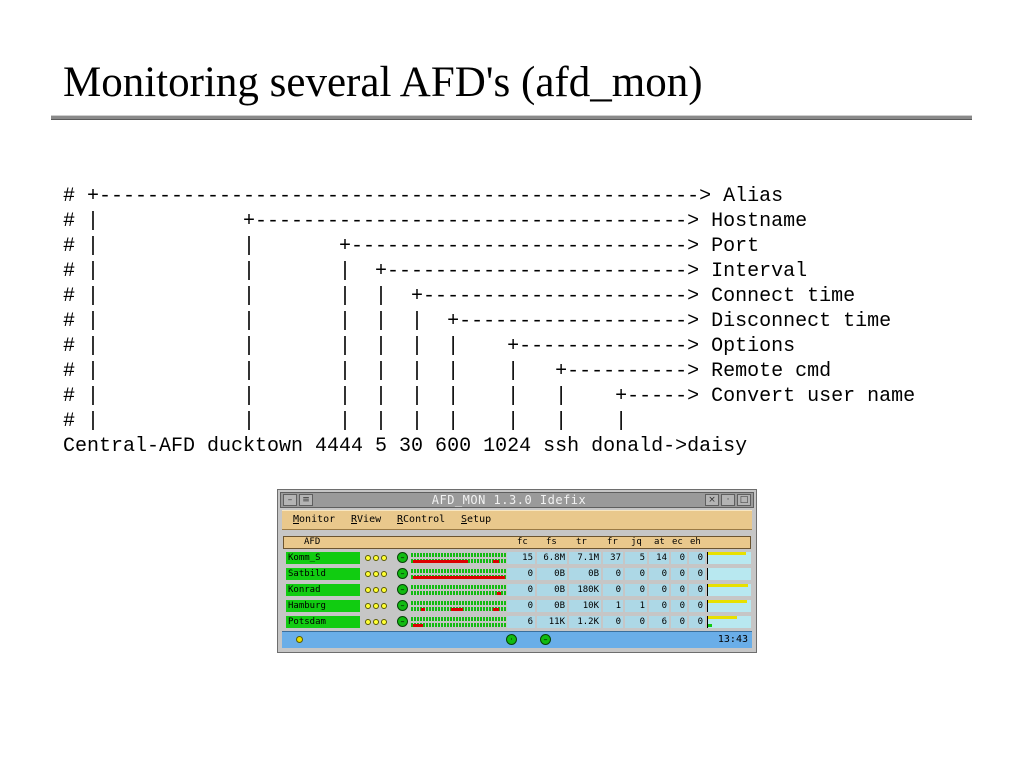 The width and height of the screenshot is (1024, 768). Describe the element at coordinates (383, 82) in the screenshot. I see `slide-title: Monitoring several AFD's (afd_mon)` at that location.